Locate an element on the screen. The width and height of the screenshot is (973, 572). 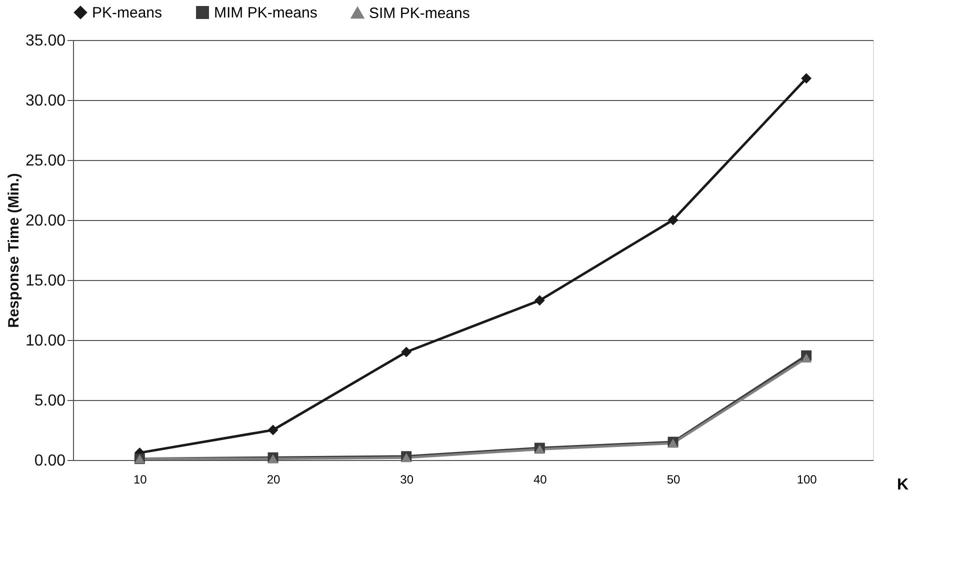
x-tick-label: 30 is located at coordinates (407, 479).